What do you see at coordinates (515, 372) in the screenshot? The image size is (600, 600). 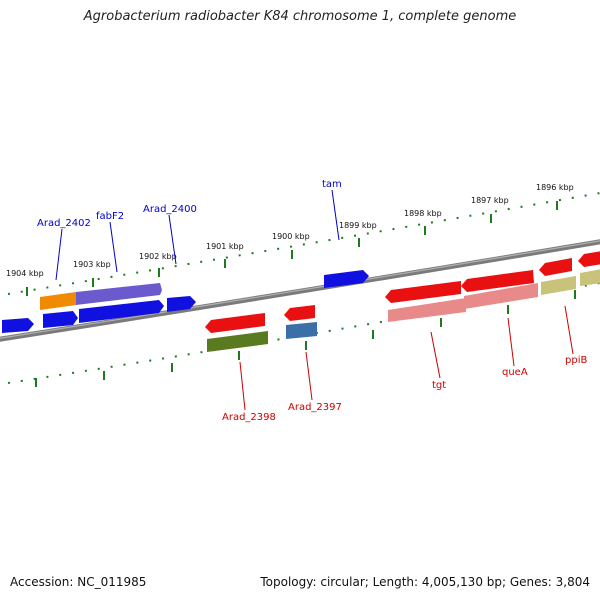 I see `gene-label-queA: queA` at bounding box center [515, 372].